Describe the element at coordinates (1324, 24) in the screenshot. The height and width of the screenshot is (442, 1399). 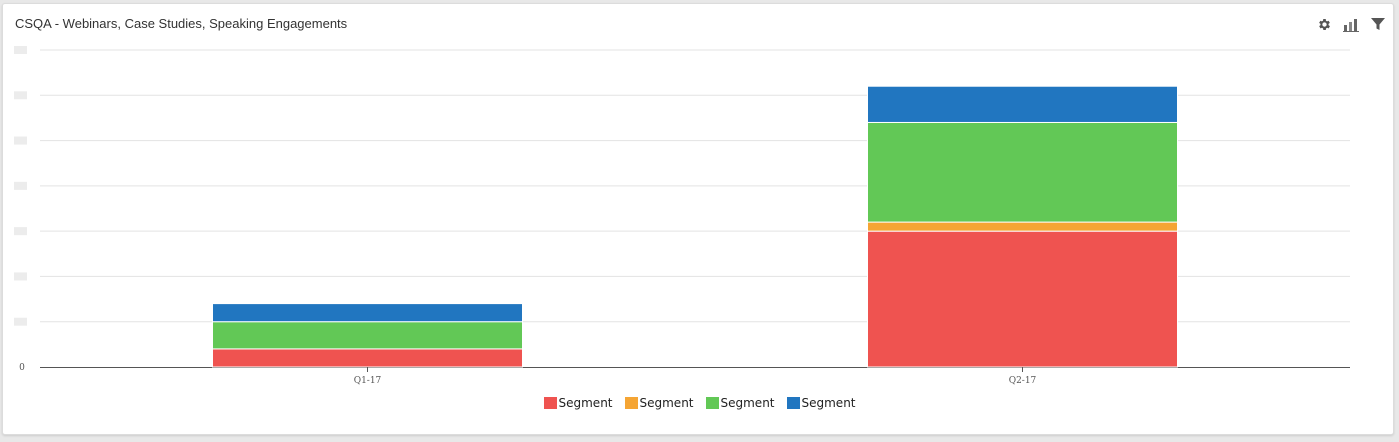
I see `gear-icon` at that location.